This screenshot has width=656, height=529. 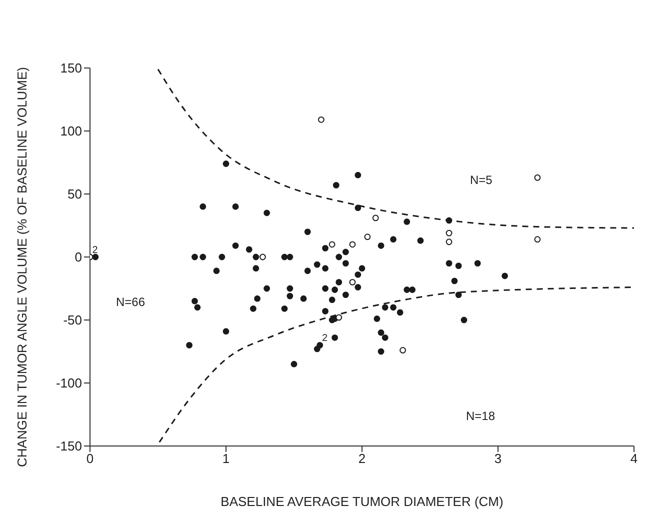 I want to click on x-tick-label: 1, so click(x=226, y=458).